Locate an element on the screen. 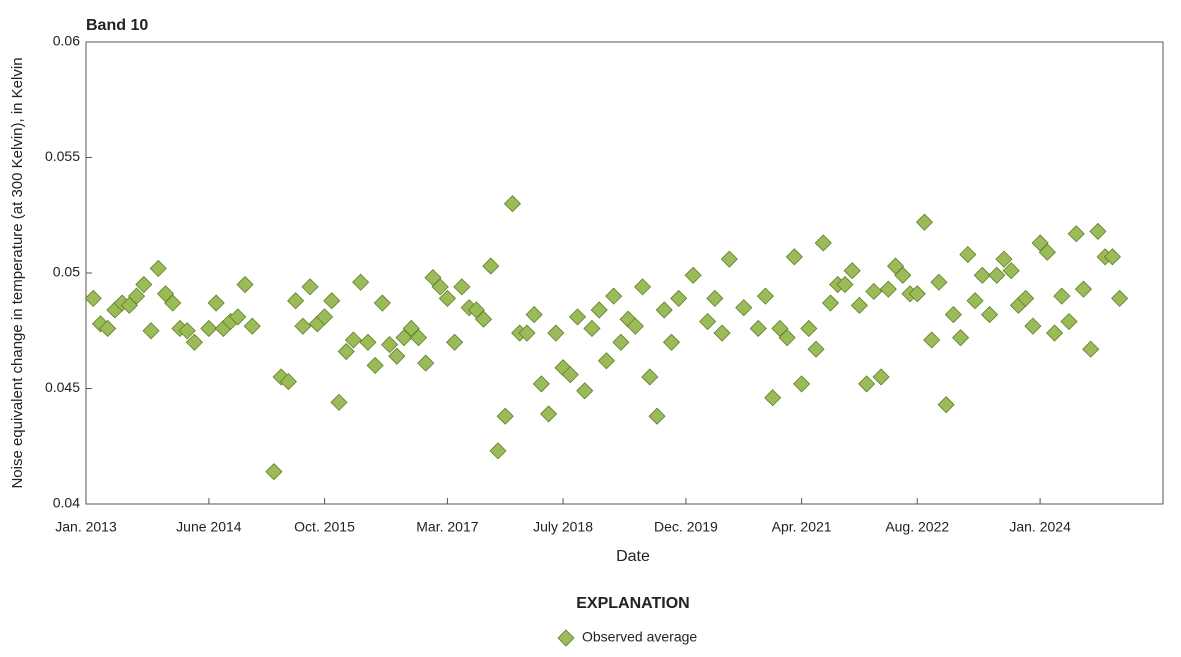  y-tick-label: 0.04 is located at coordinates (66, 503).